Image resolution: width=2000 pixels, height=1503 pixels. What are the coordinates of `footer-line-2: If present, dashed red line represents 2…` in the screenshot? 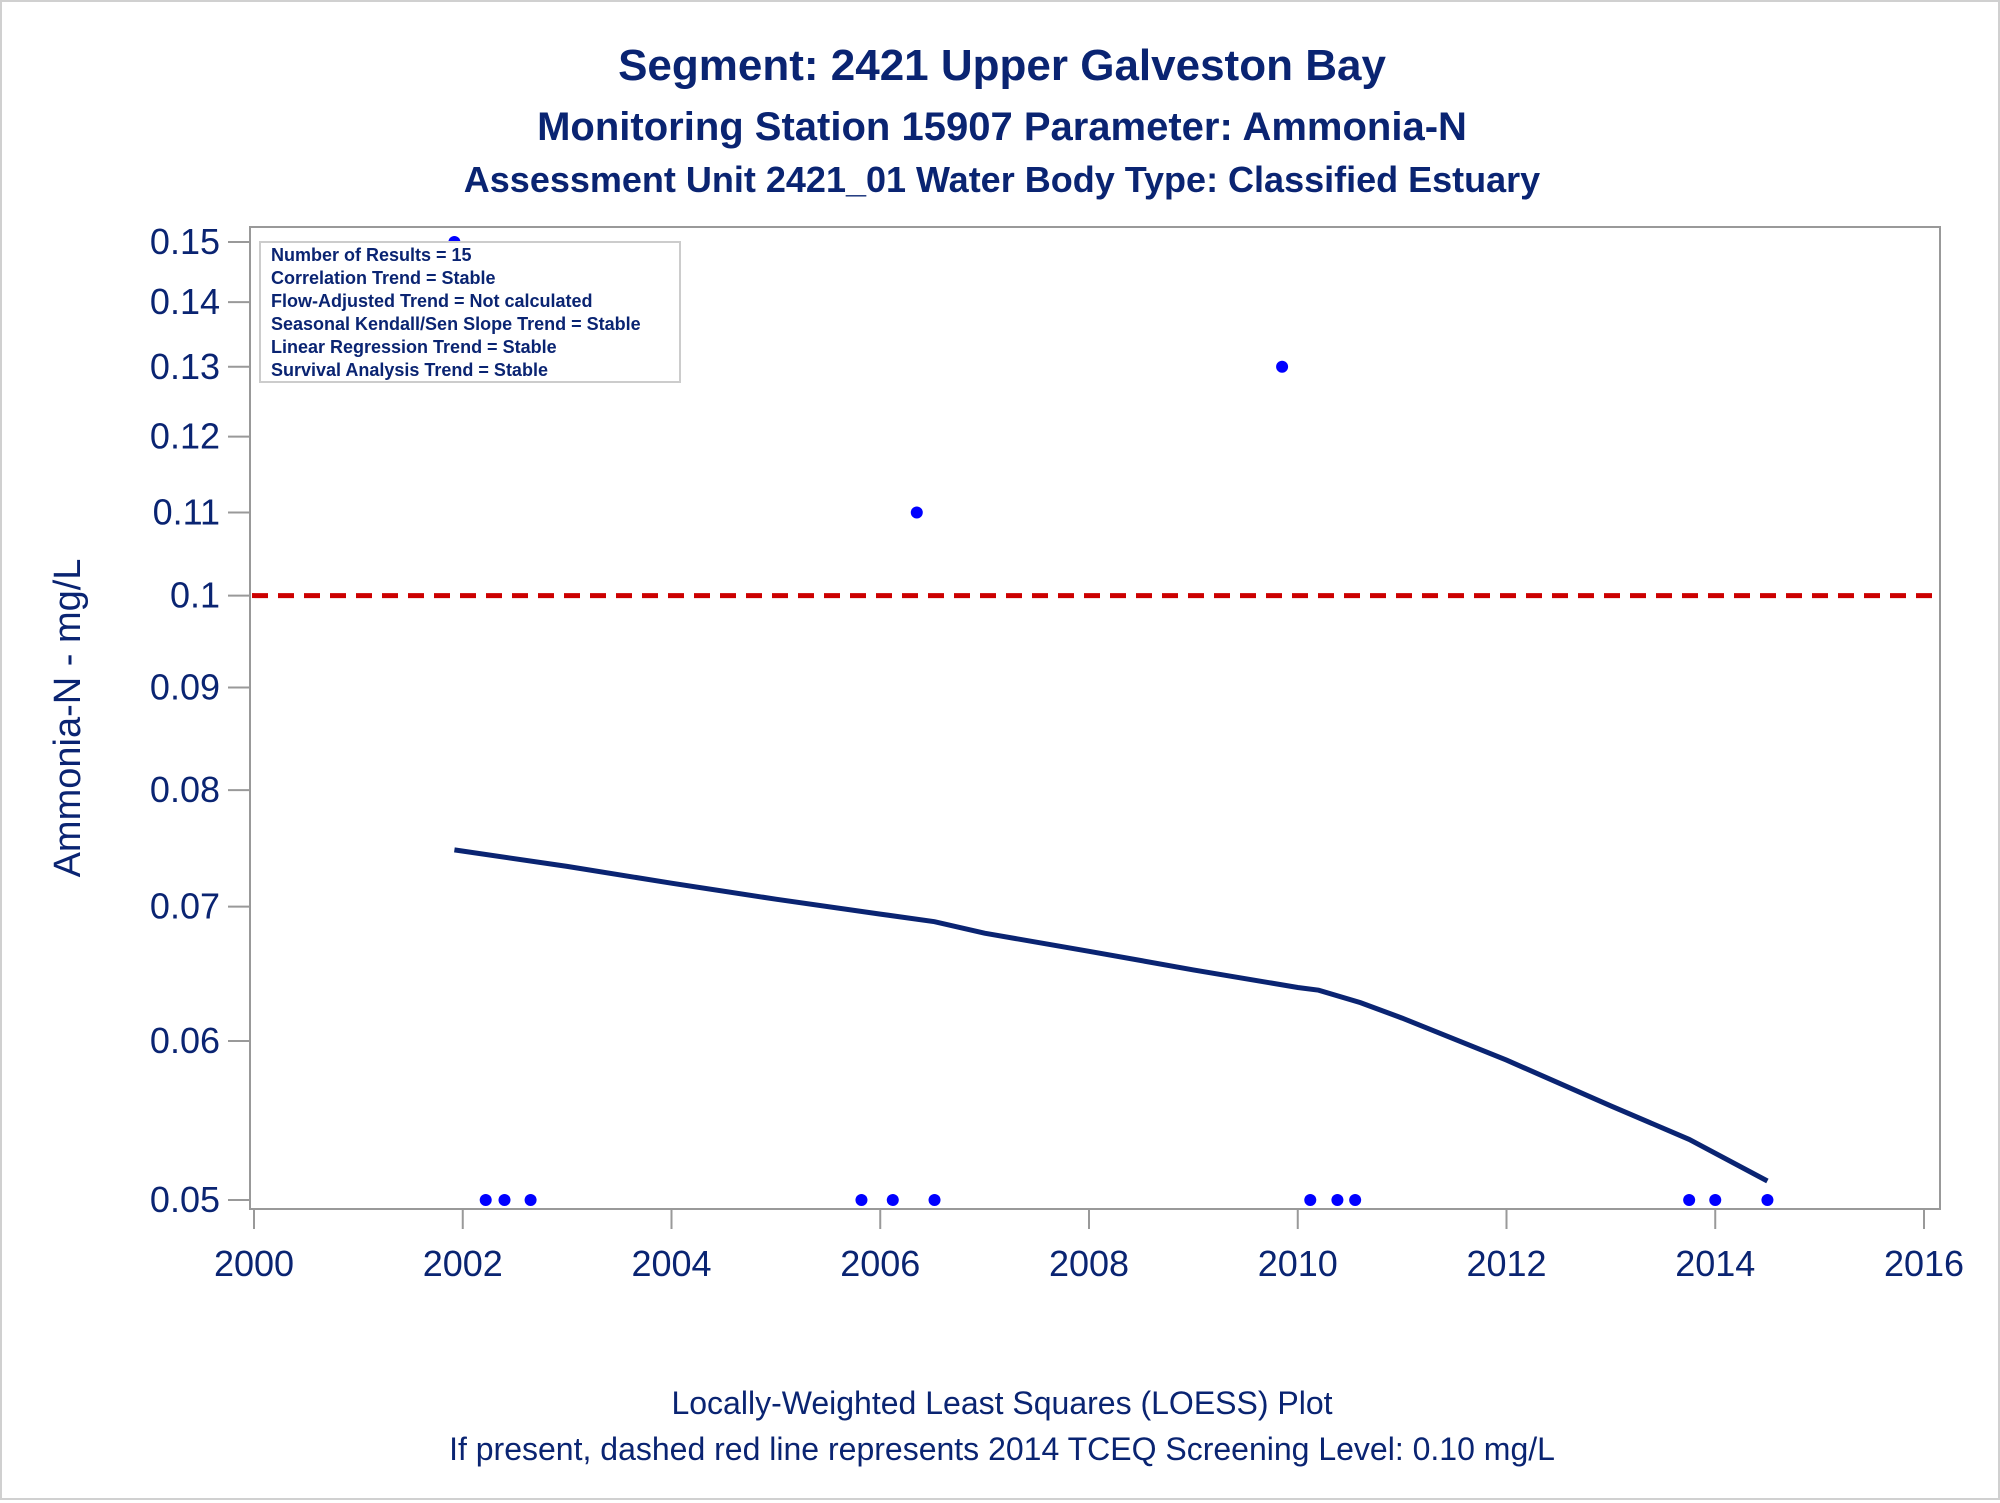 It's located at (1002, 1449).